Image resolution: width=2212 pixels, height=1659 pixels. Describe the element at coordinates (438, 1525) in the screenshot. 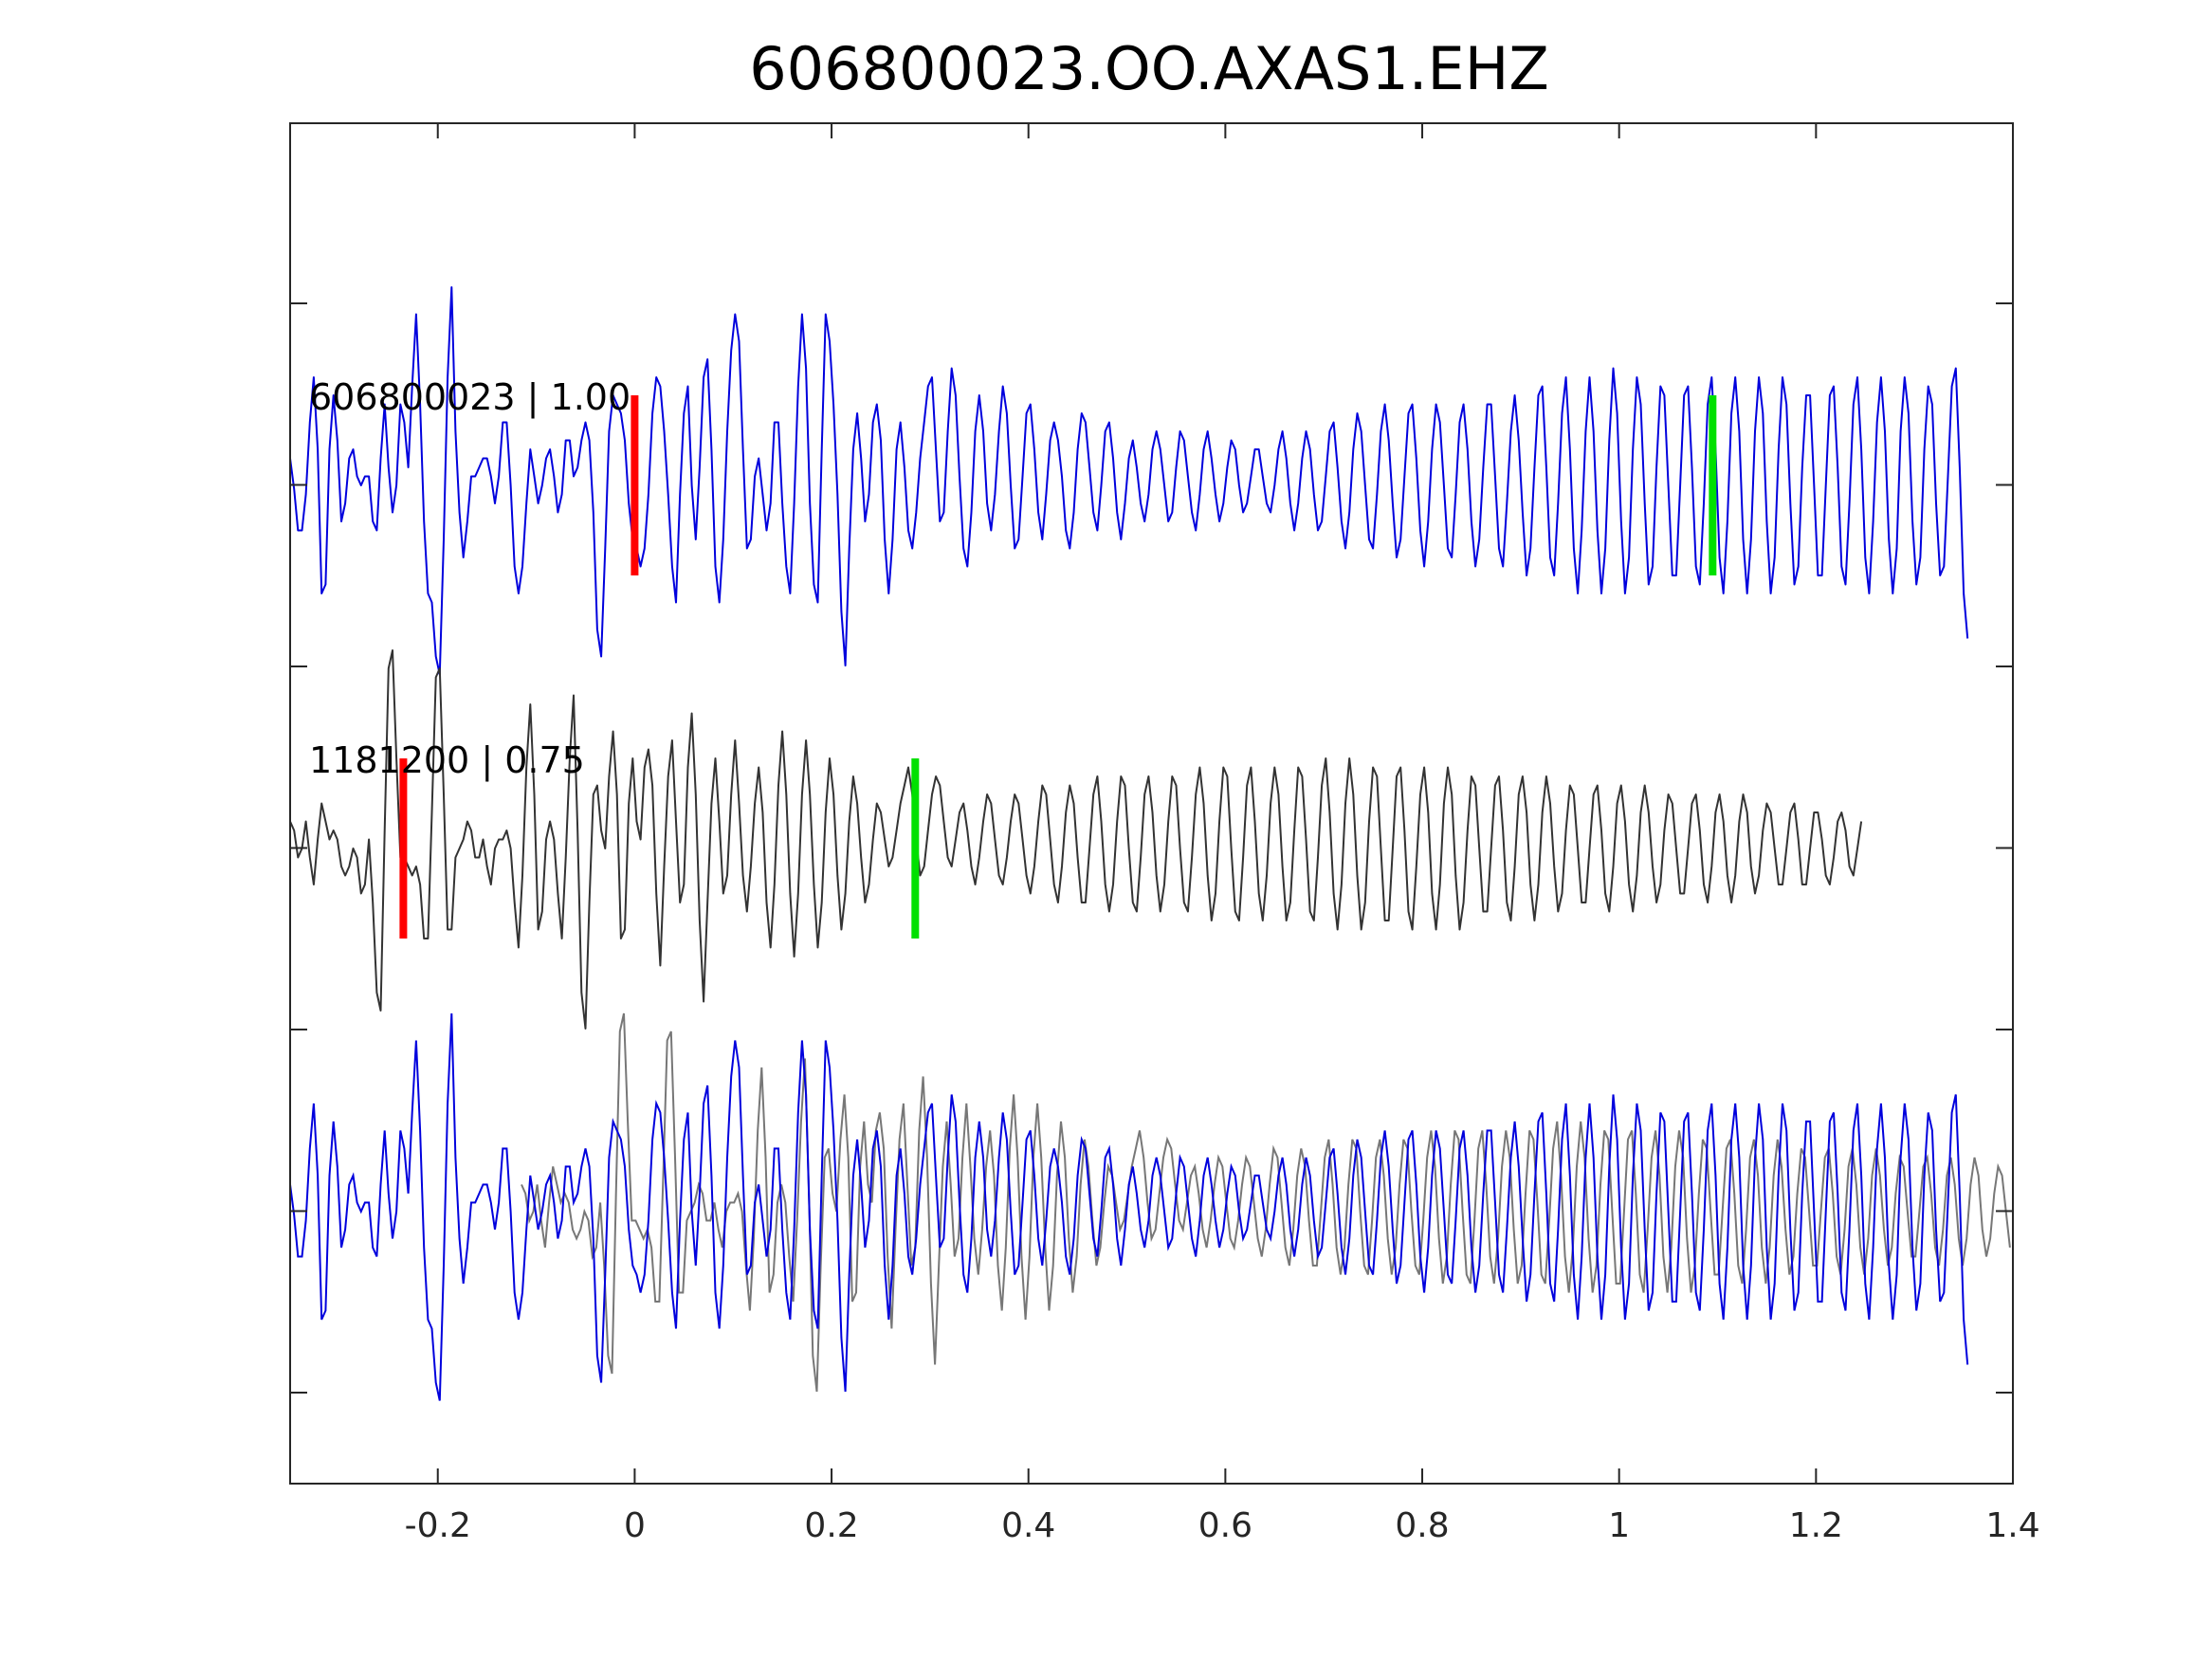

I see `x-tick-label-0: -0.2` at that location.